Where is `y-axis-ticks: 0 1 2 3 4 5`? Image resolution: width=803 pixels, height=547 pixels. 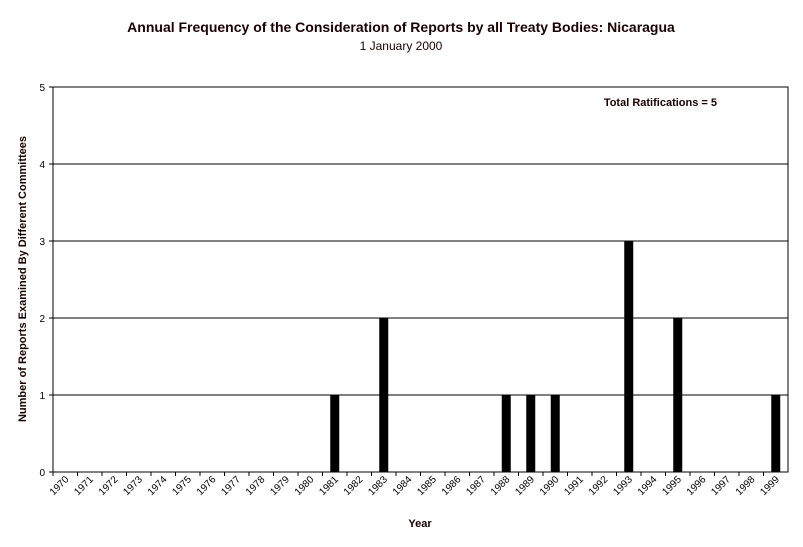 y-axis-ticks: 0 1 2 3 4 5 is located at coordinates (46, 281).